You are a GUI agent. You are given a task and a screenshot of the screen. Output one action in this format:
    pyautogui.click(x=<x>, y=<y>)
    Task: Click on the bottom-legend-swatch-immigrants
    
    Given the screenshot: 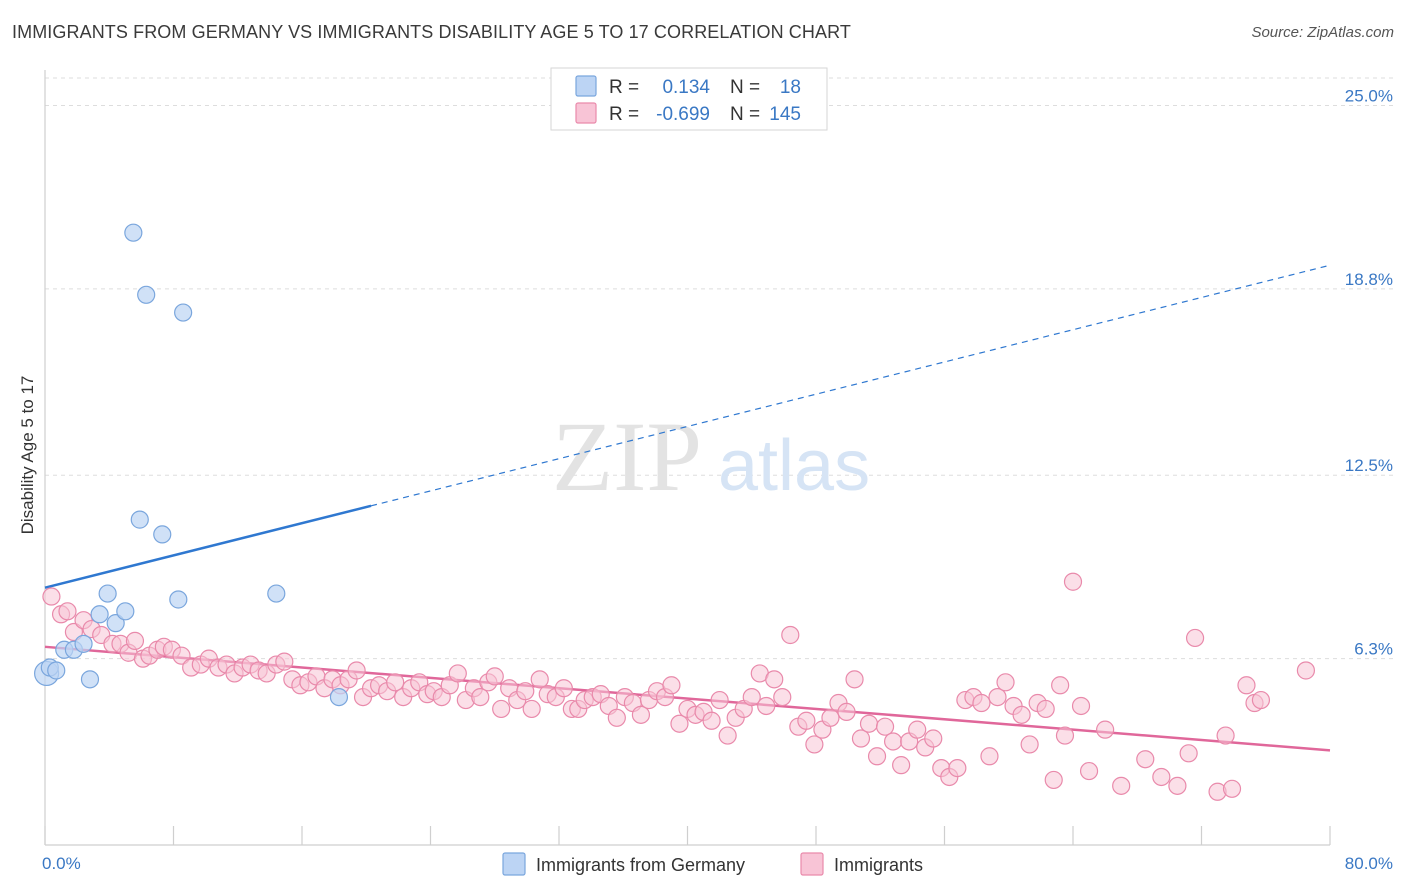 What is the action you would take?
    pyautogui.click(x=812, y=864)
    